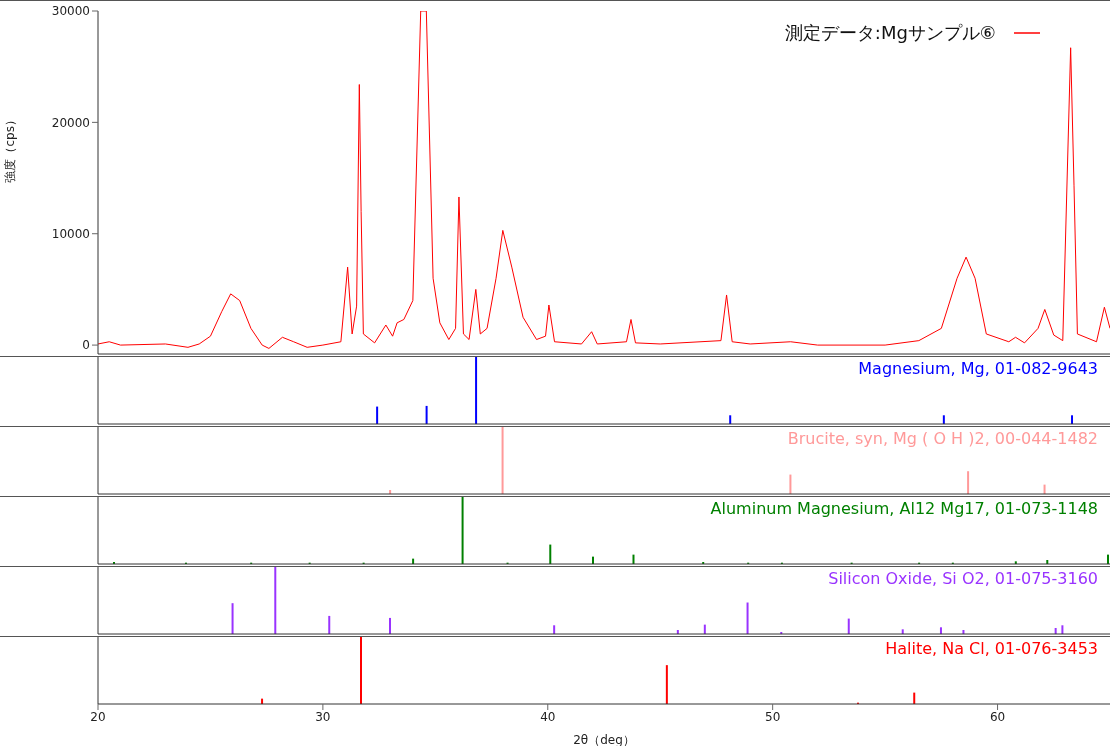  What do you see at coordinates (10, 148) in the screenshot?
I see `y-axis-title: 強度（cps）` at bounding box center [10, 148].